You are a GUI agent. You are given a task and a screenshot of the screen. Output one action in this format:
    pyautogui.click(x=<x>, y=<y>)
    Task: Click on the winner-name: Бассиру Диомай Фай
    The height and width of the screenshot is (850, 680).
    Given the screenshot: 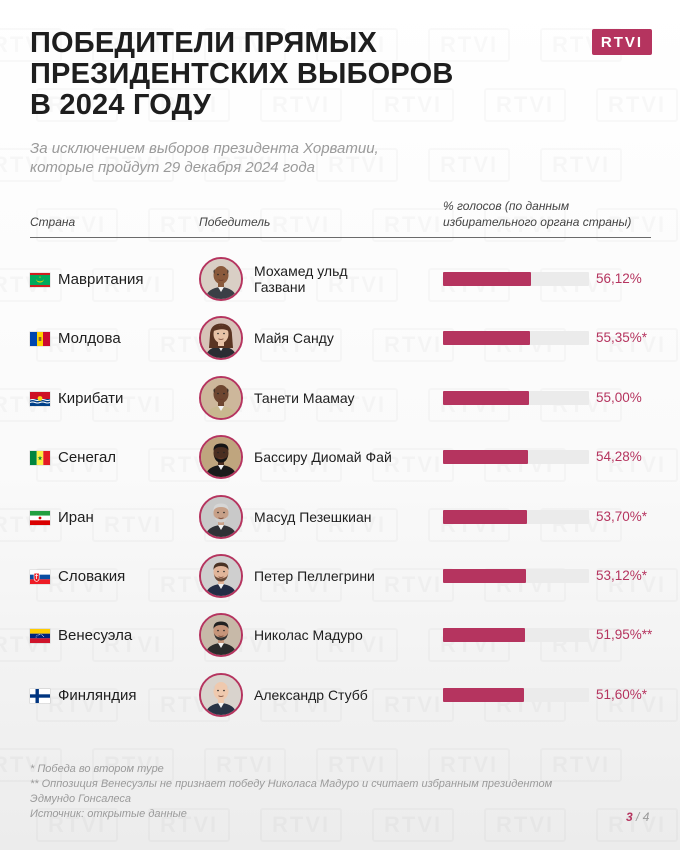 What is the action you would take?
    pyautogui.click(x=339, y=457)
    